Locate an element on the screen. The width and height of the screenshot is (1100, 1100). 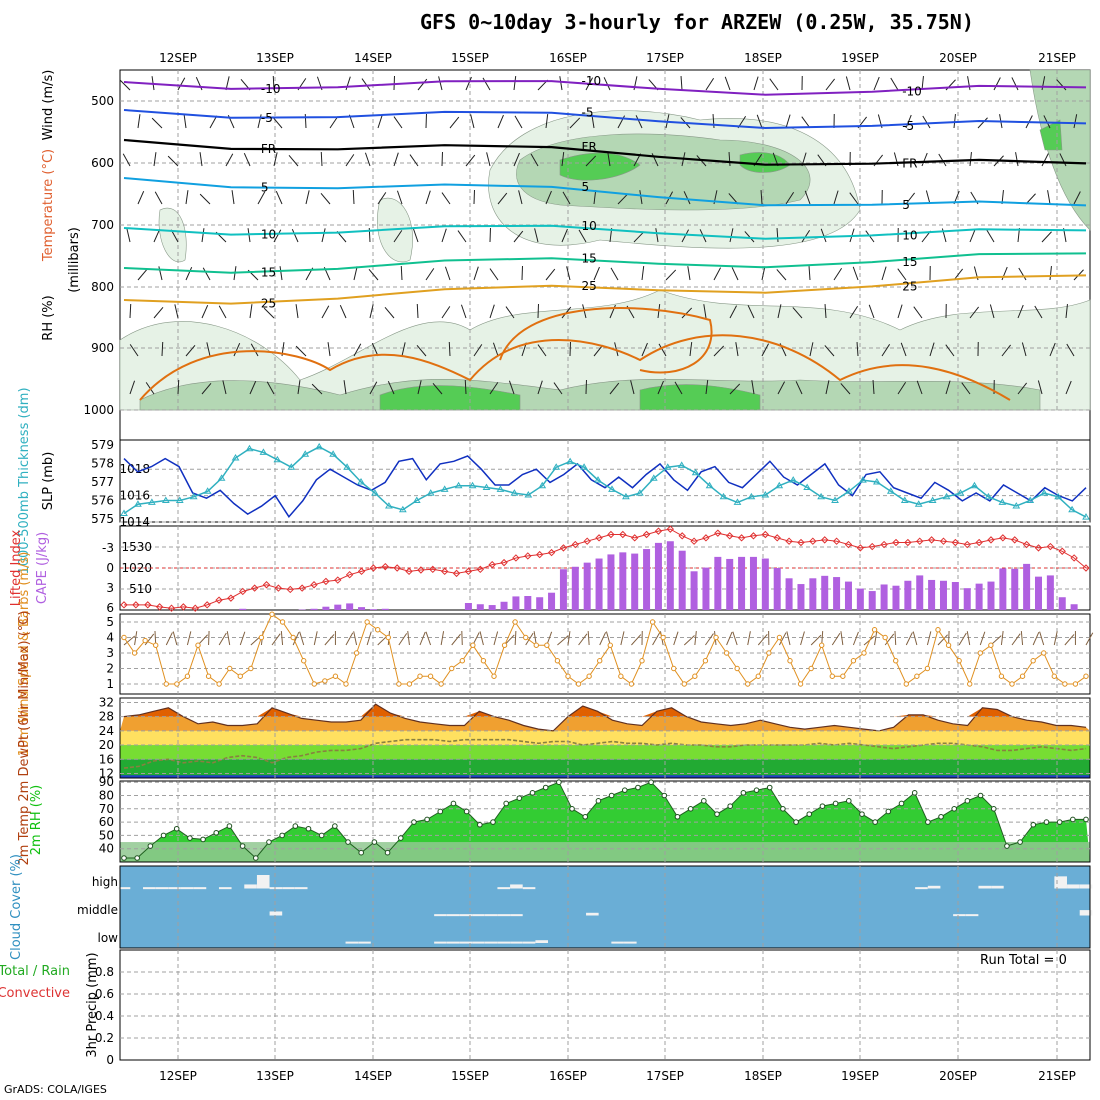
bottom-date-label: 15SEP is located at coordinates (470, 1076).